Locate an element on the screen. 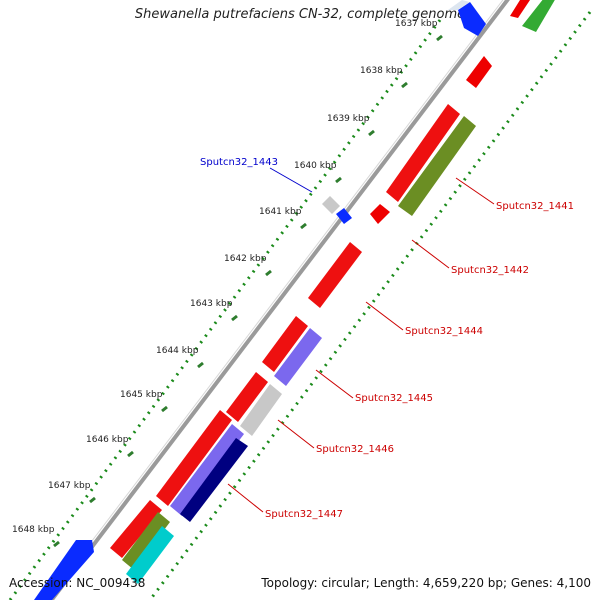  cds-feature-navy is located at coordinates (214, 480).